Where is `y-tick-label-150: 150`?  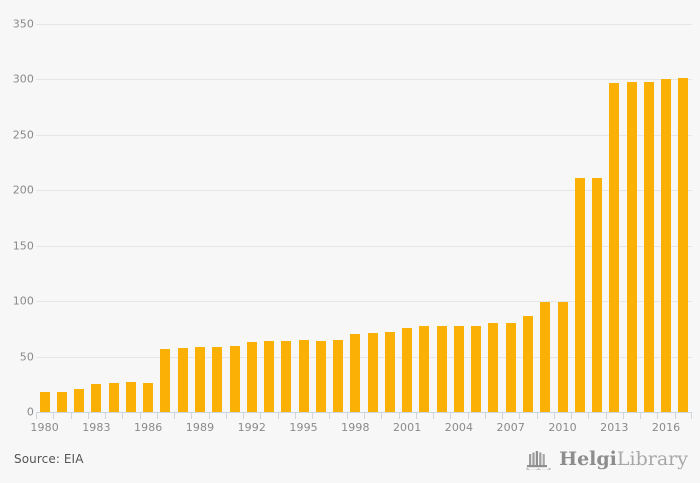 y-tick-label-150: 150 is located at coordinates (23, 246).